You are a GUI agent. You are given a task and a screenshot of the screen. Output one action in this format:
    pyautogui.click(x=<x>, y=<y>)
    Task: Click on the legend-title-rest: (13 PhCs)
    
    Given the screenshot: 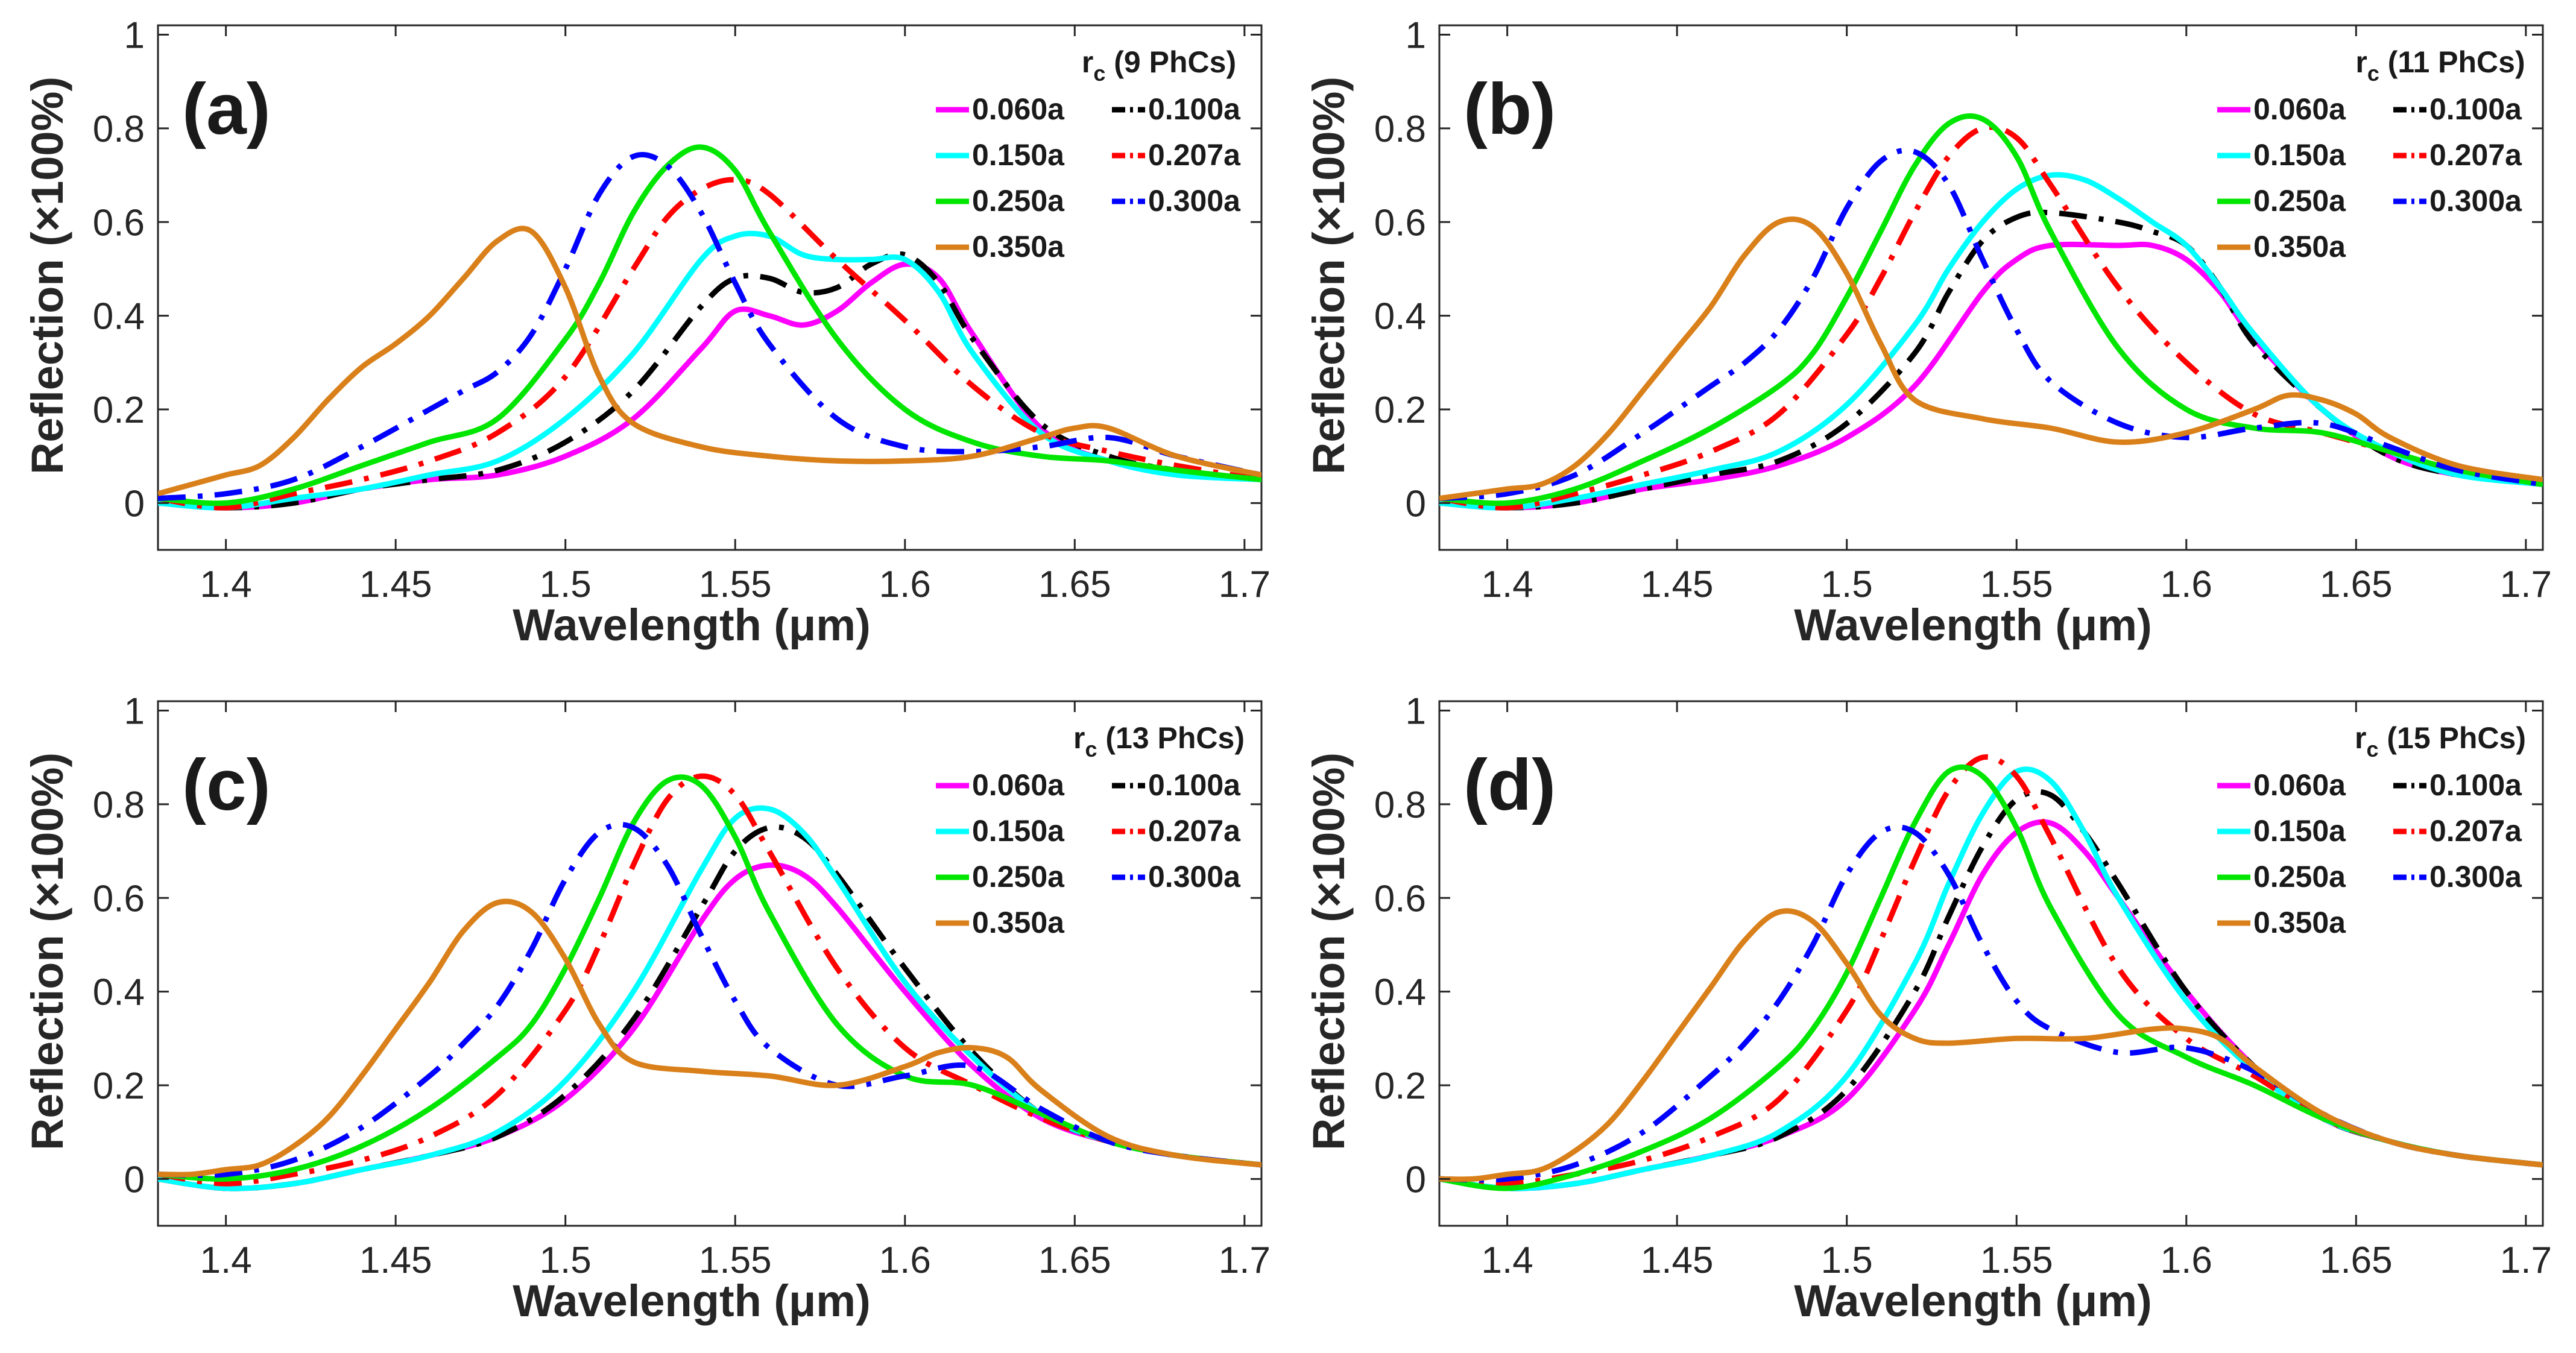 What is the action you would take?
    pyautogui.click(x=1171, y=738)
    